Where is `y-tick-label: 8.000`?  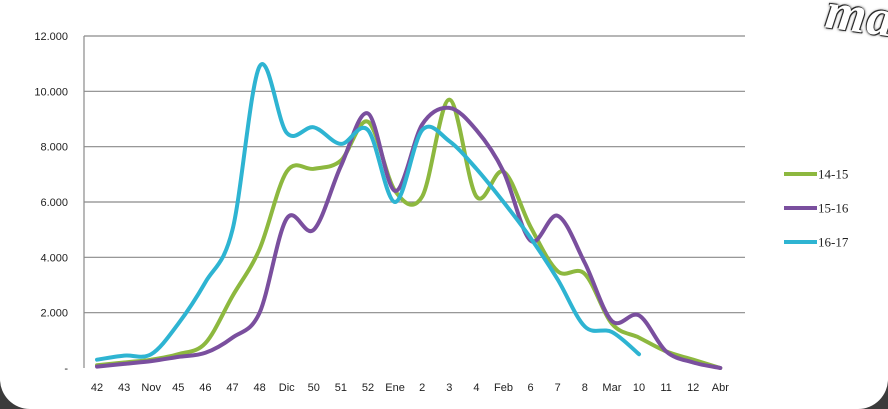
y-tick-label: 8.000 is located at coordinates (54, 148).